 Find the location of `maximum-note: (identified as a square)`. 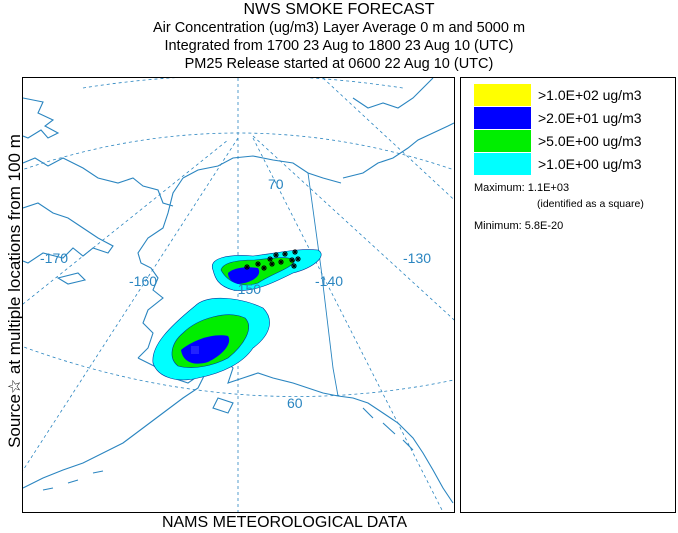

maximum-note: (identified as a square) is located at coordinates (590, 204).